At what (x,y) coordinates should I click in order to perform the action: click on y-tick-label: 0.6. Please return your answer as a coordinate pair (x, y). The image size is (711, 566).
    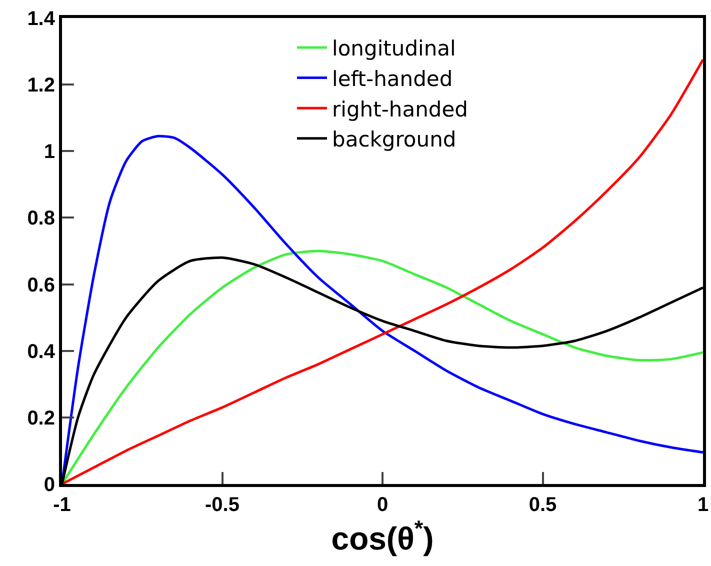
    Looking at the image, I should click on (41, 285).